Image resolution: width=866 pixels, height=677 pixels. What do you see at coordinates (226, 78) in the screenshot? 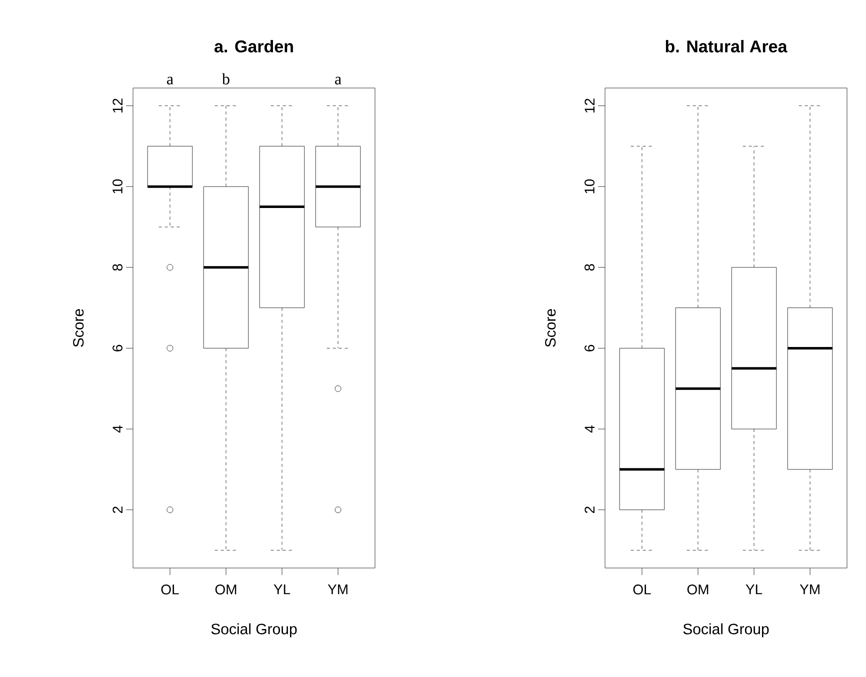
I see `text: b` at bounding box center [226, 78].